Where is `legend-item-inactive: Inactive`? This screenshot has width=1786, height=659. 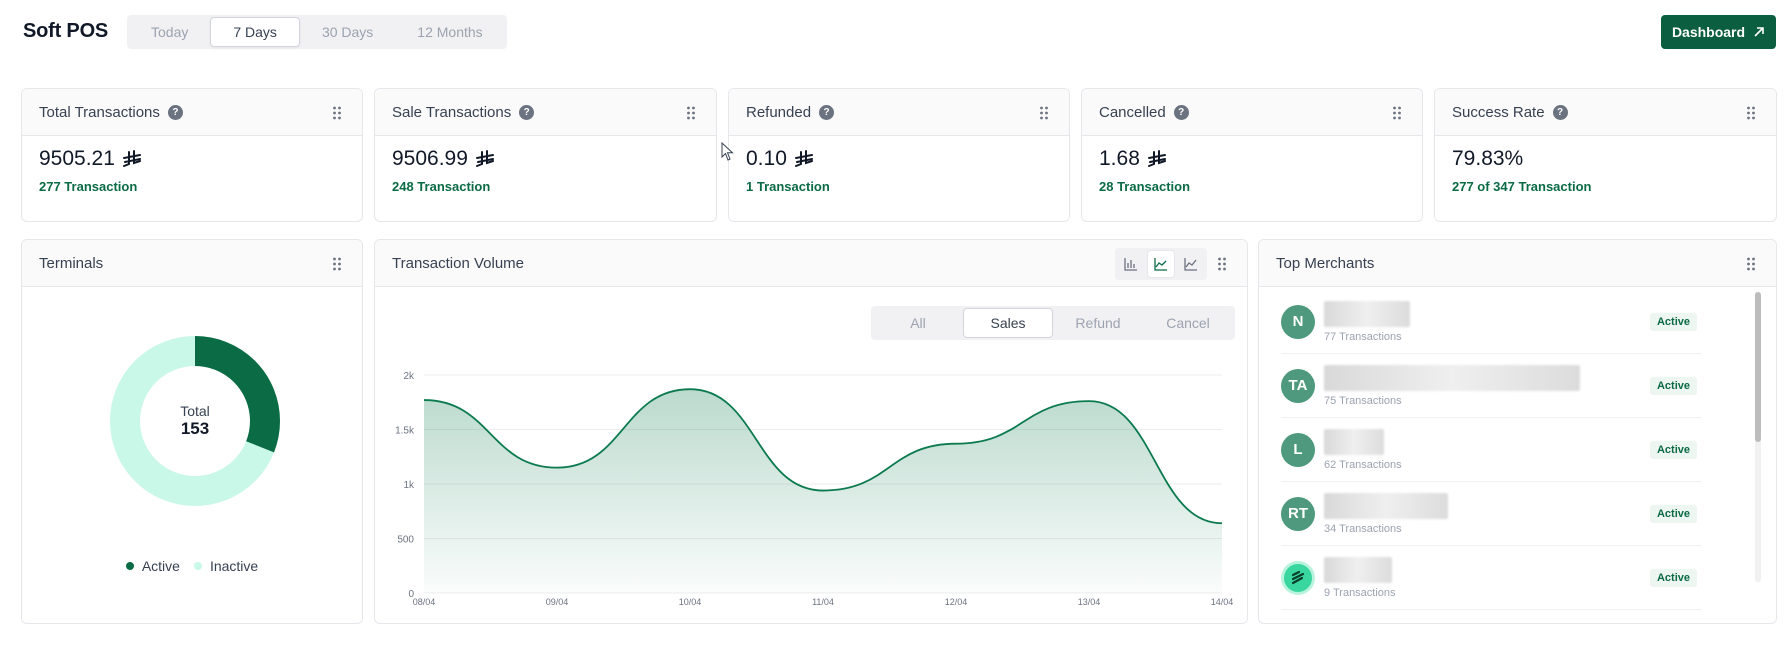
legend-item-inactive: Inactive is located at coordinates (225, 566).